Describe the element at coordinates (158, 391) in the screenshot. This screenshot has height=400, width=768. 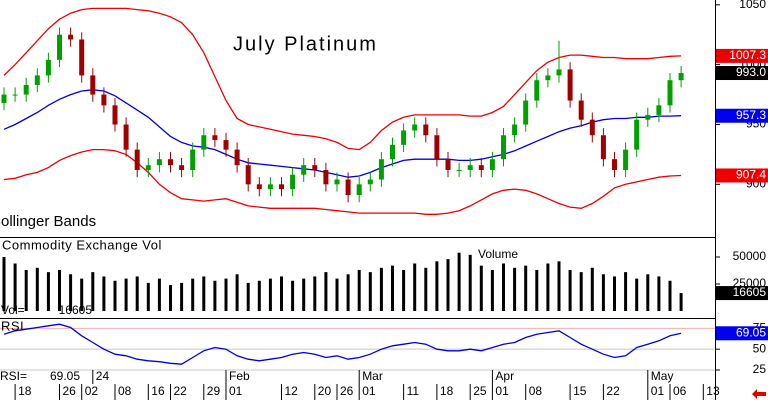
I see `x-tick-label: 16` at that location.